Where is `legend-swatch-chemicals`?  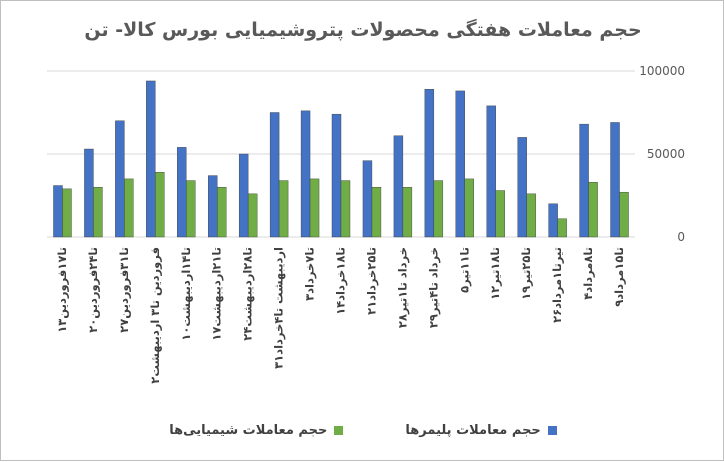 legend-swatch-chemicals is located at coordinates (339, 430).